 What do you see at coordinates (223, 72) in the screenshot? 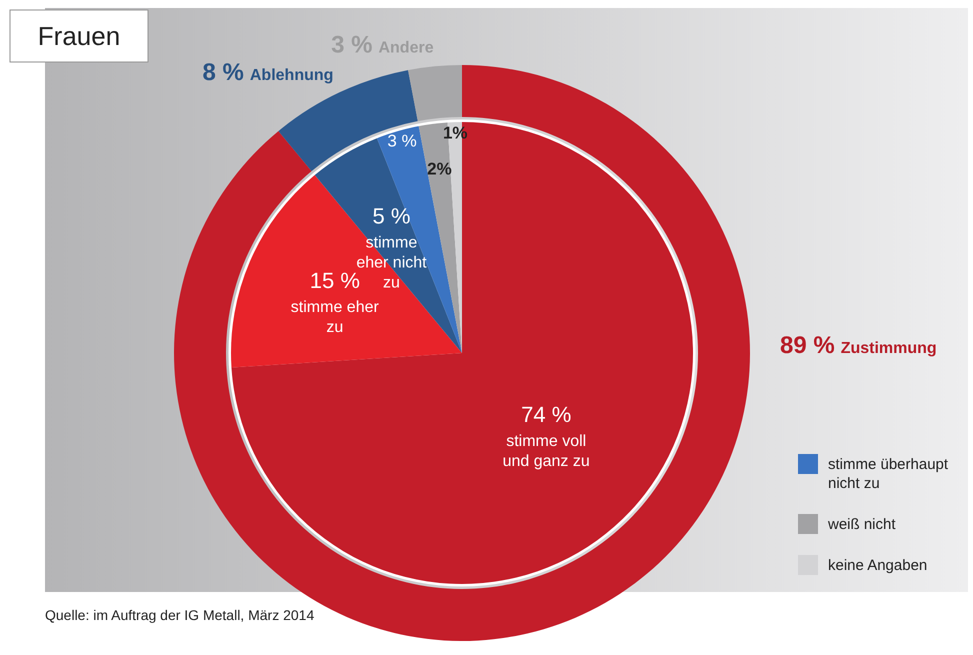
I see `data-label: 8 %` at bounding box center [223, 72].